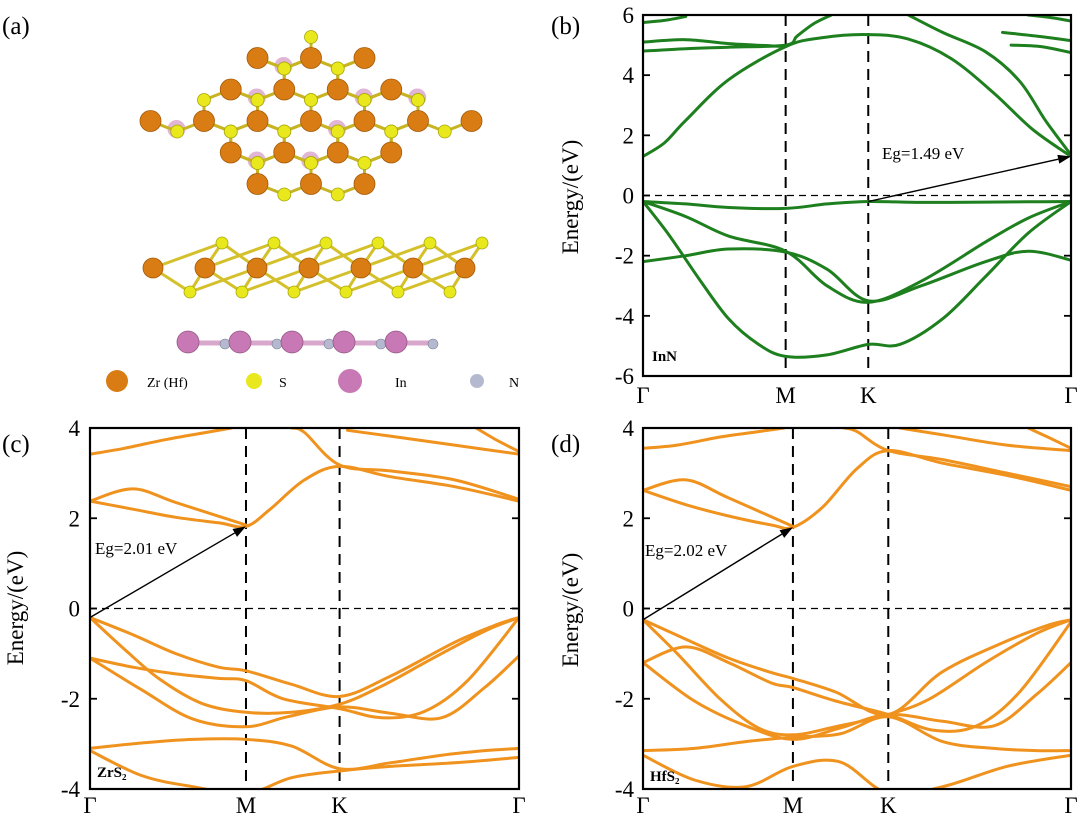 This screenshot has height=819, width=1080. I want to click on n-atom, so click(381, 344).